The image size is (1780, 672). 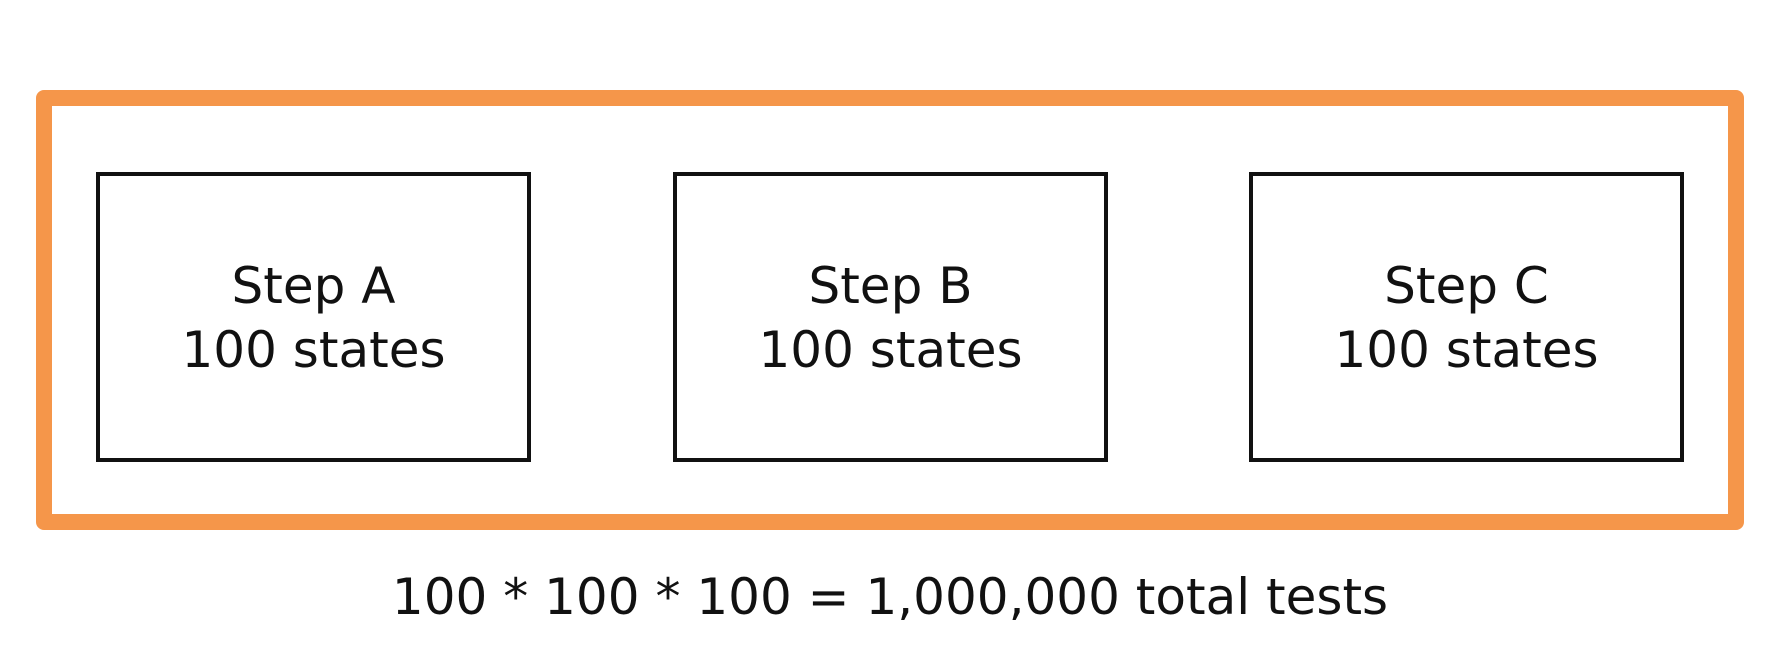 I want to click on step-box-b: Step B 100 states, so click(x=890, y=317).